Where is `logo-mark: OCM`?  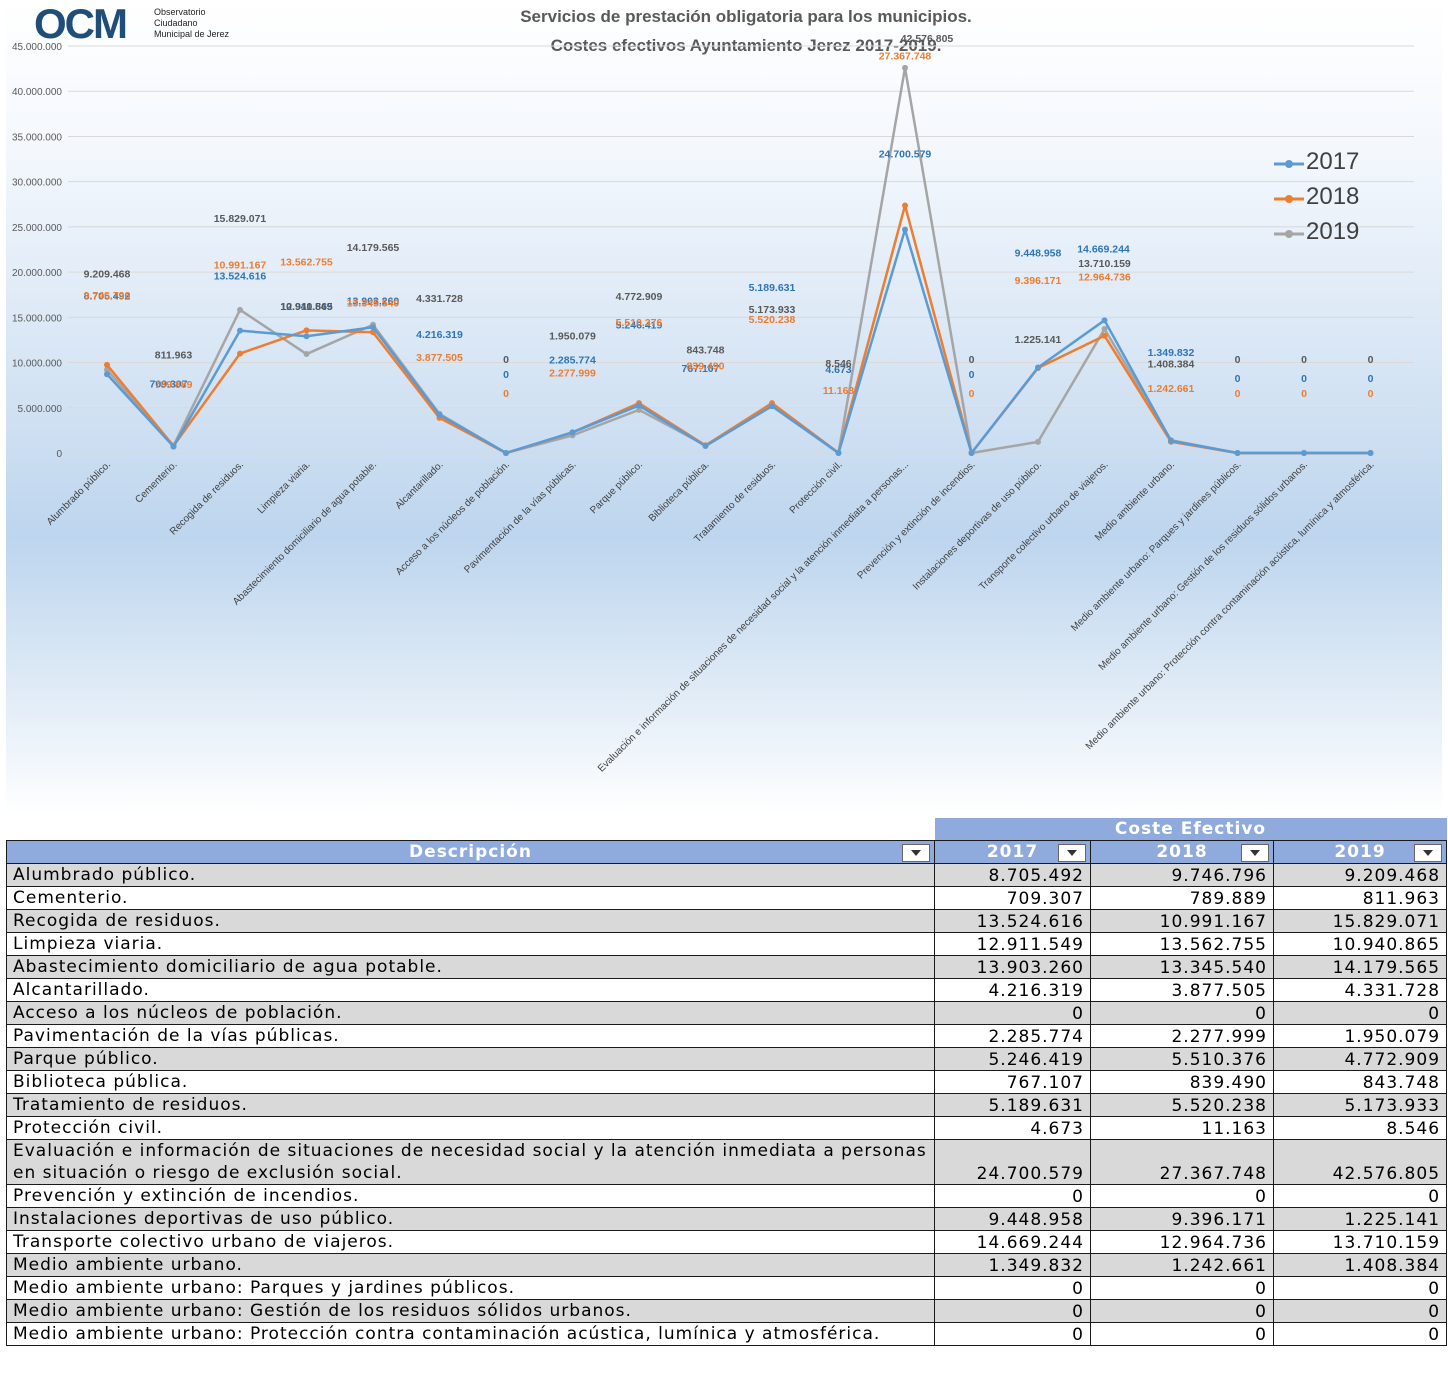 logo-mark: OCM is located at coordinates (81, 23).